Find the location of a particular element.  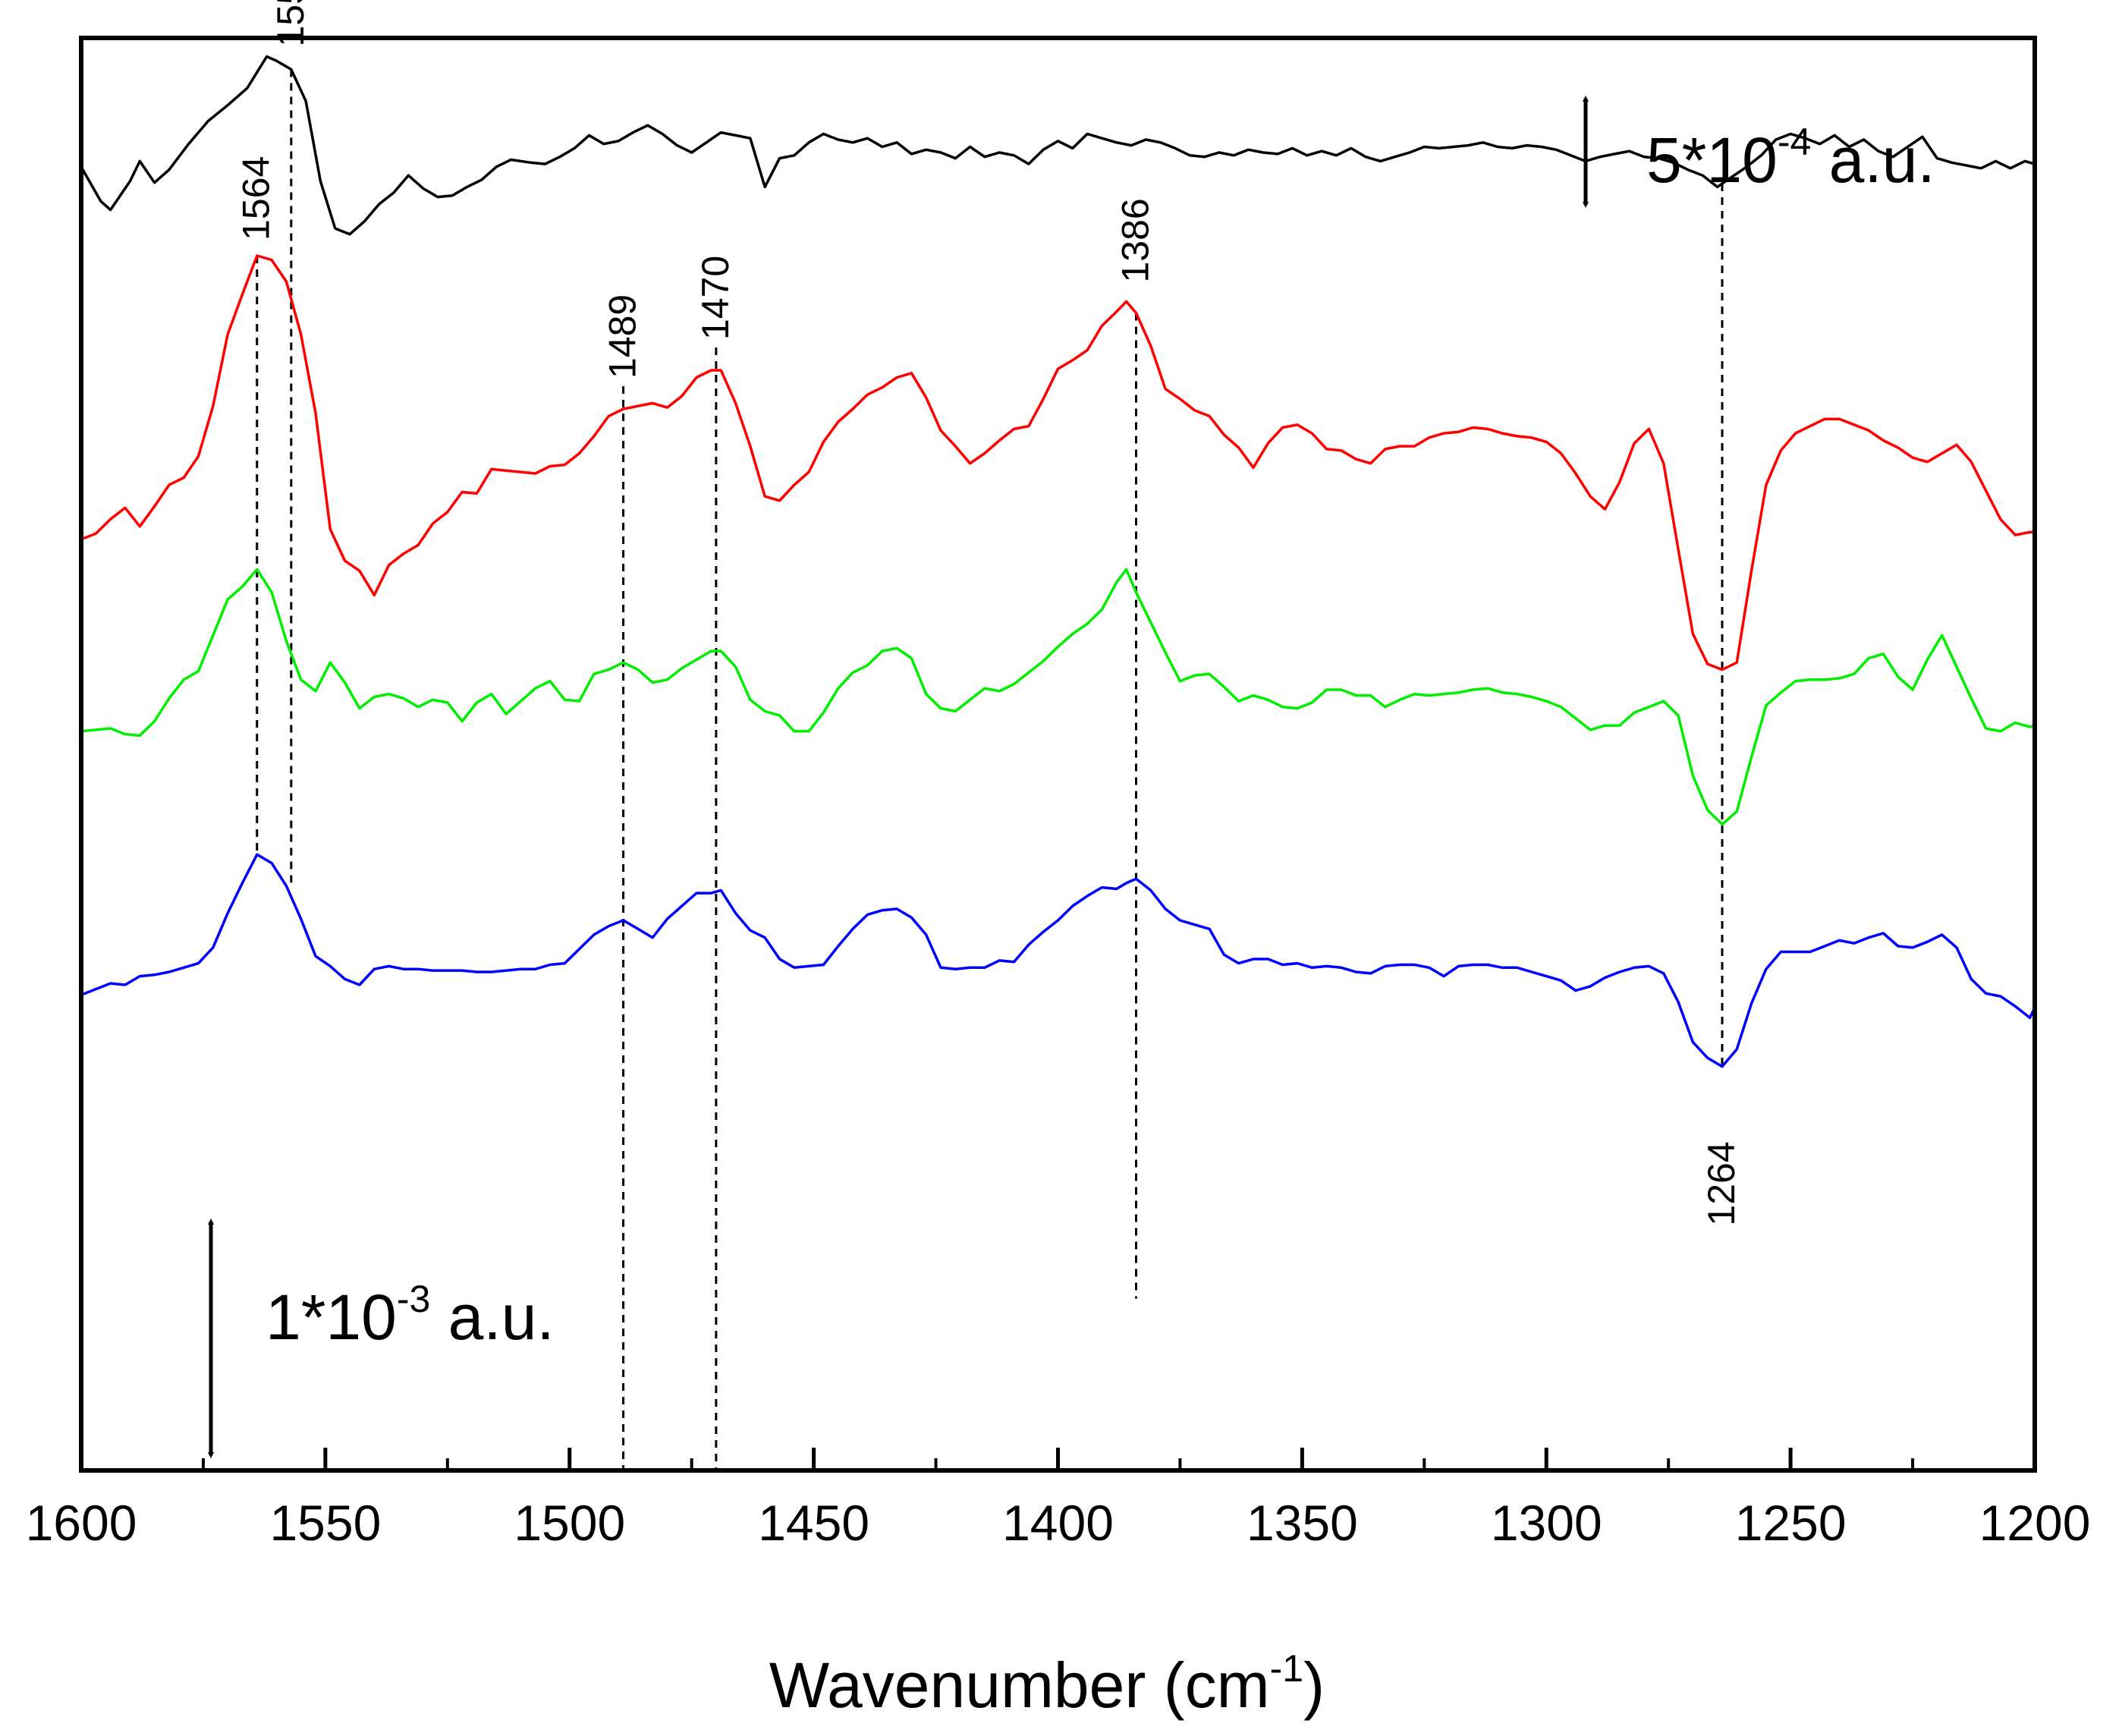

x-tick-label: 1350 is located at coordinates (1302, 1523).